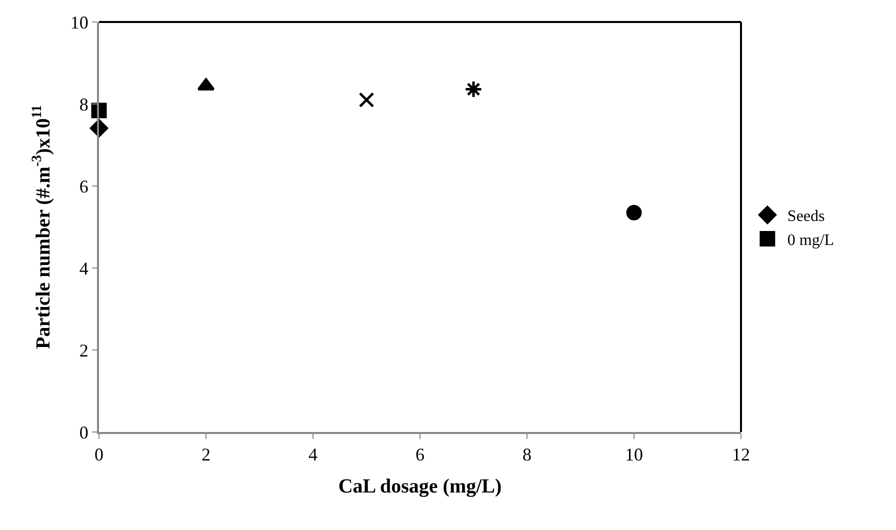 This screenshot has height=530, width=896. What do you see at coordinates (527, 454) in the screenshot?
I see `x-tick-label: 8` at bounding box center [527, 454].